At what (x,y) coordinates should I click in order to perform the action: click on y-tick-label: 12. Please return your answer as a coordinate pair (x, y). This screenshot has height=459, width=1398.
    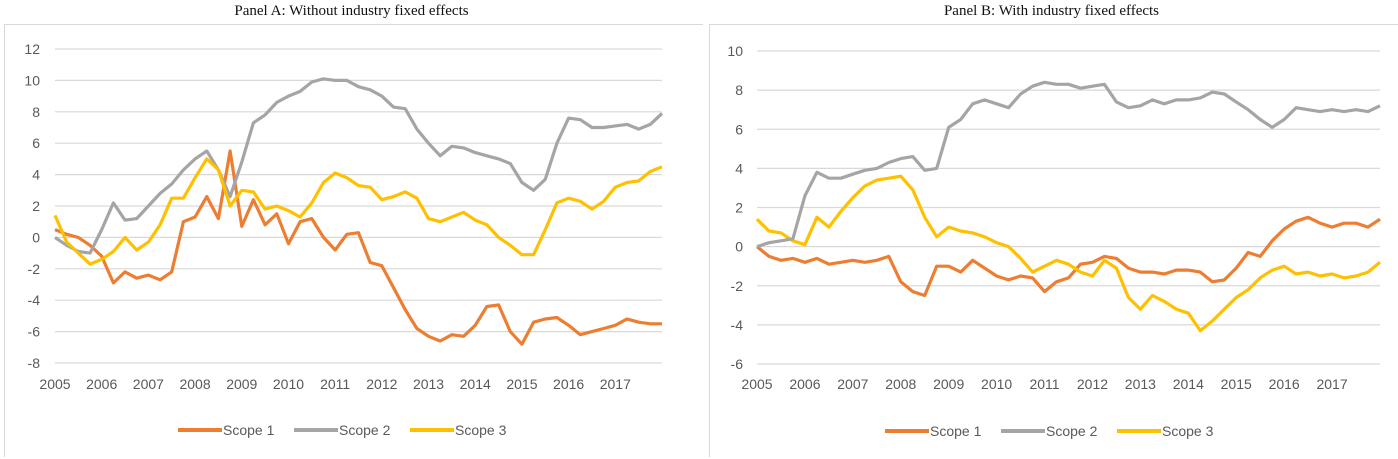
    Looking at the image, I should click on (32, 49).